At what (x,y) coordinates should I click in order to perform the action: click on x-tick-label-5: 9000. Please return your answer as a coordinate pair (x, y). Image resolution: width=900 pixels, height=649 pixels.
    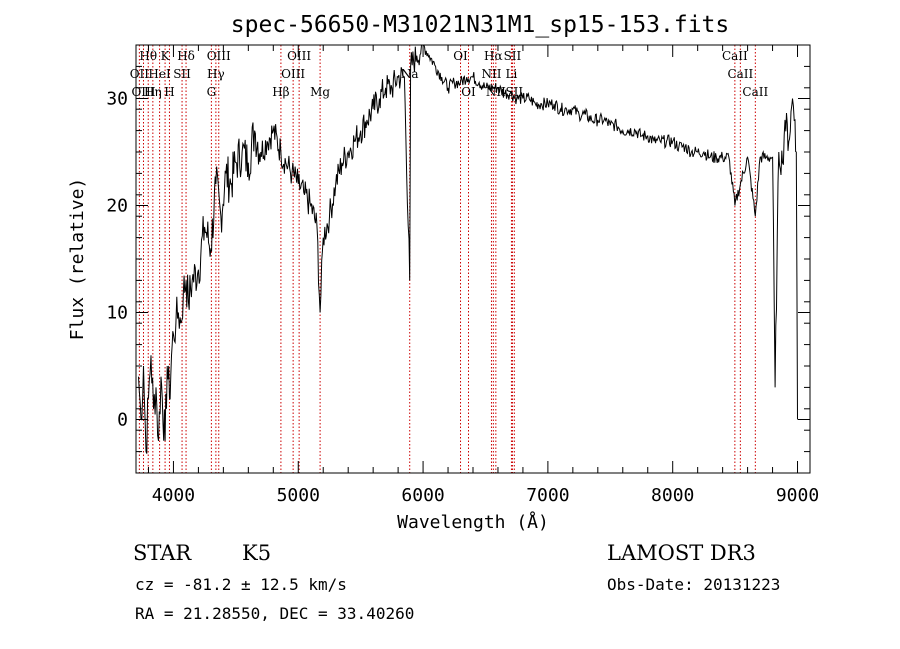
    Looking at the image, I should click on (797, 495).